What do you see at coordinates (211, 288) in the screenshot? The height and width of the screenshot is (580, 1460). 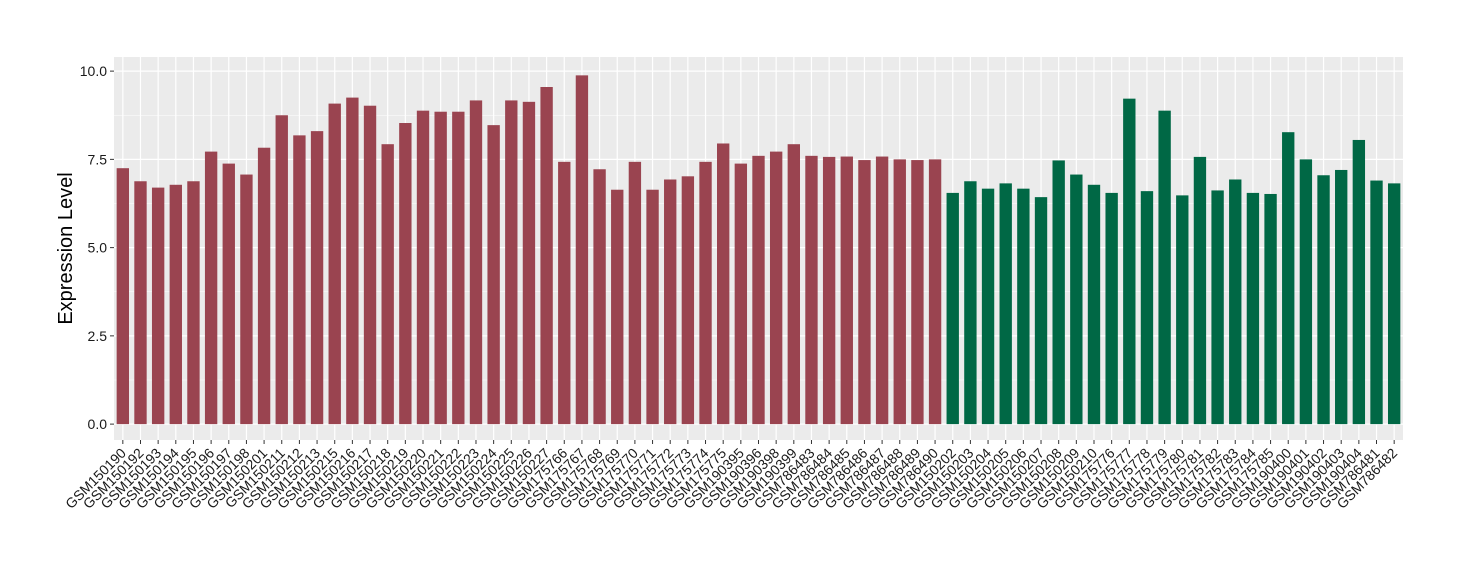 I see `bar-GSM150196` at bounding box center [211, 288].